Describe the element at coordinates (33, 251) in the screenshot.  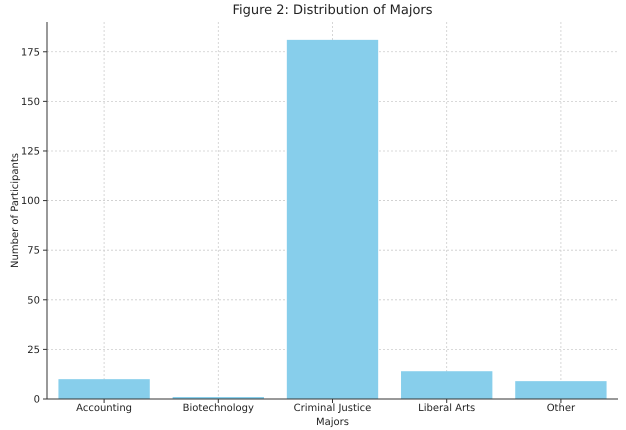
I see `y-tick-label: 75` at that location.